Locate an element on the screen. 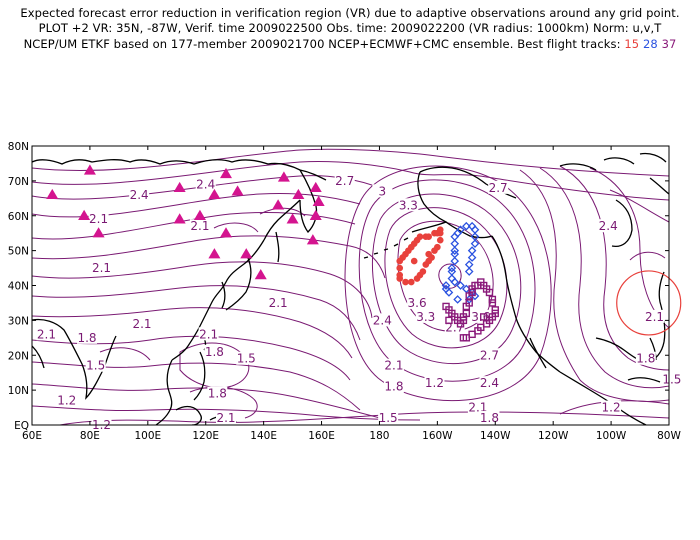  latitude-label: EQ is located at coordinates (21, 426).